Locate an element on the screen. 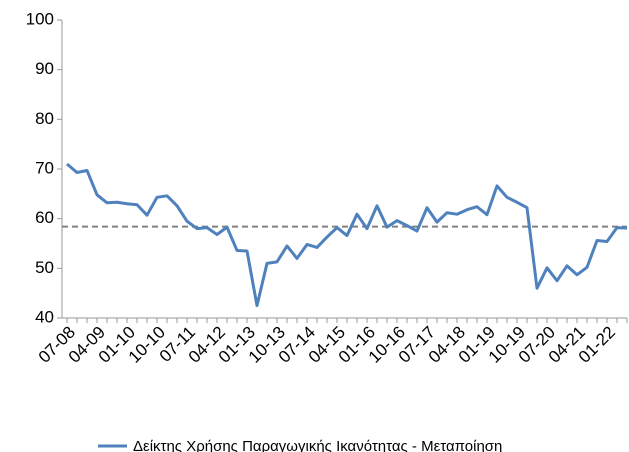  y-tick-label: 100 is located at coordinates (40, 18).